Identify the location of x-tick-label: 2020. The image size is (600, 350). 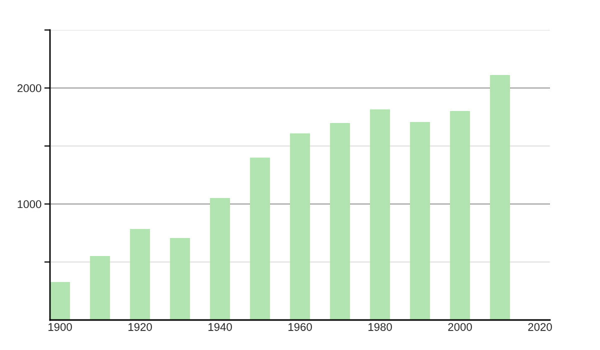
(540, 327).